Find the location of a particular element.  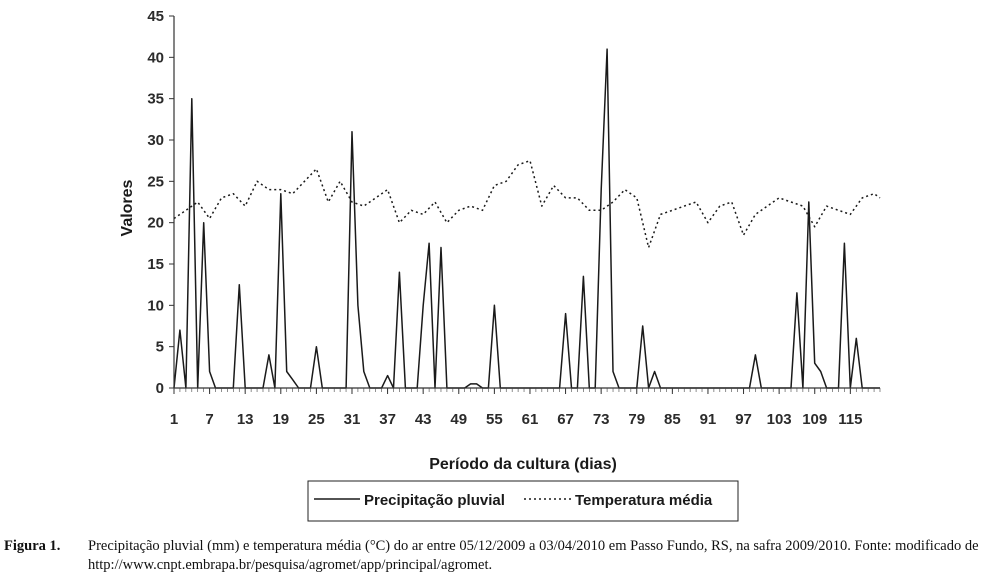

x-tick-label: 97 is located at coordinates (743, 419).